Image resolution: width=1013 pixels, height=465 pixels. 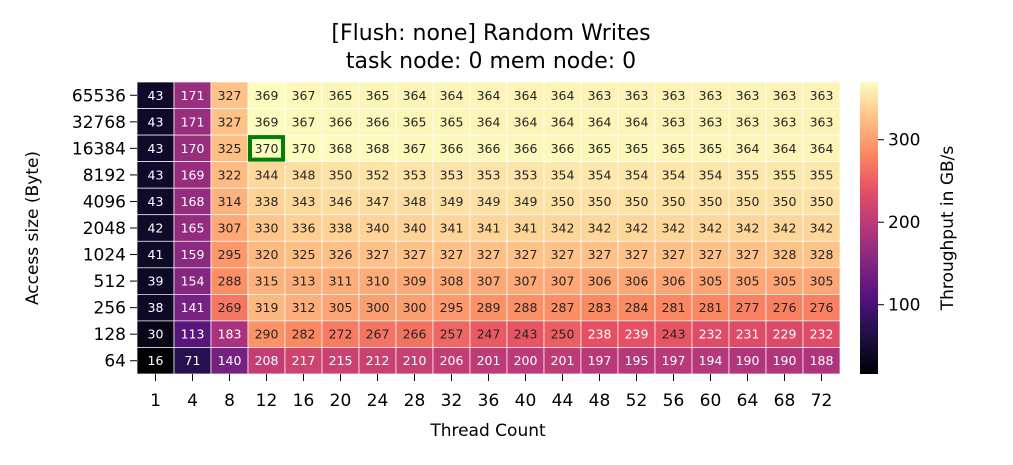 What do you see at coordinates (110, 282) in the screenshot?
I see `y-tick-label: 512` at bounding box center [110, 282].